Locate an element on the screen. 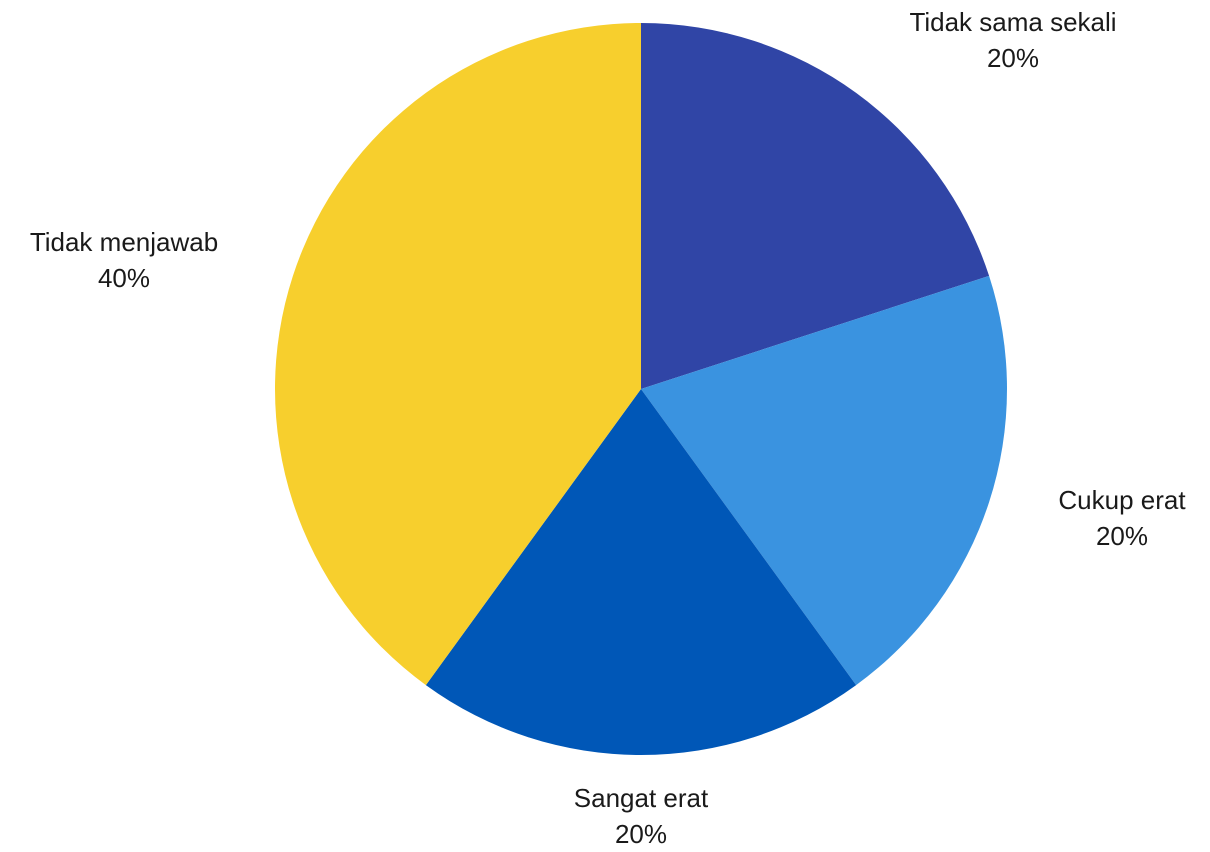 This screenshot has width=1210, height=852. slice-label-name: Tidak menjawab is located at coordinates (124, 242).